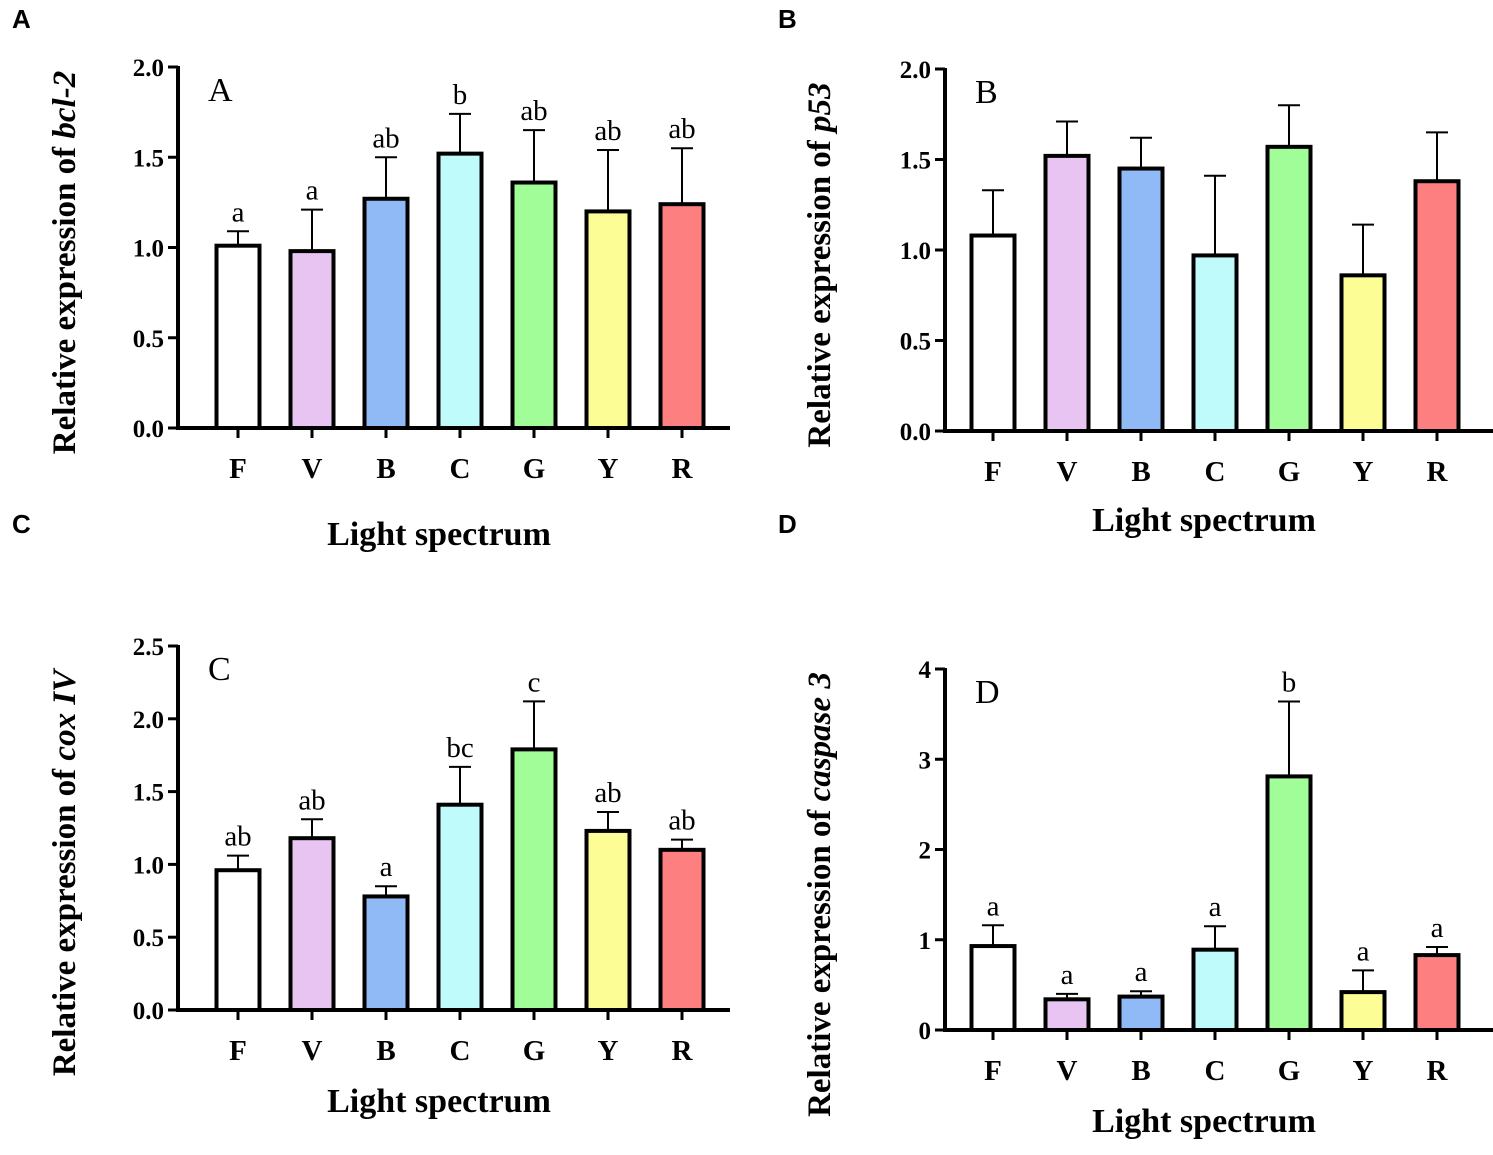  I want to click on y-axis-label: Relative expression of caspase 3, so click(820, 894).